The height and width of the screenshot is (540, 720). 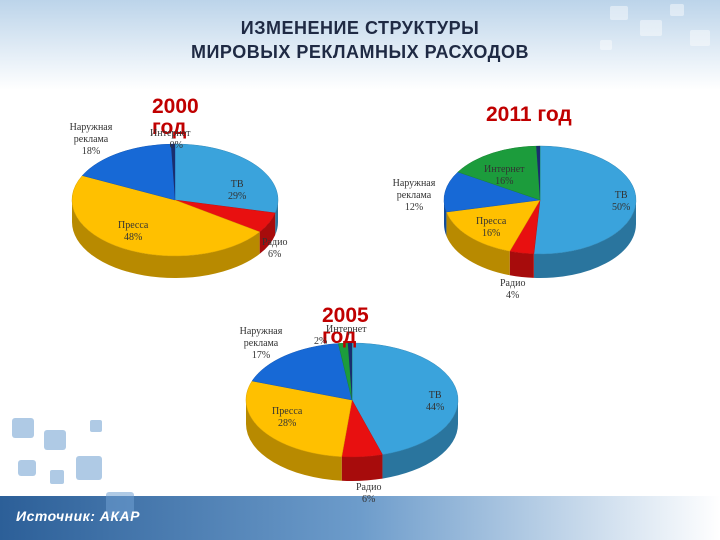 What do you see at coordinates (237, 196) in the screenshot?
I see `label-2000-tv-value: 29%` at bounding box center [237, 196].